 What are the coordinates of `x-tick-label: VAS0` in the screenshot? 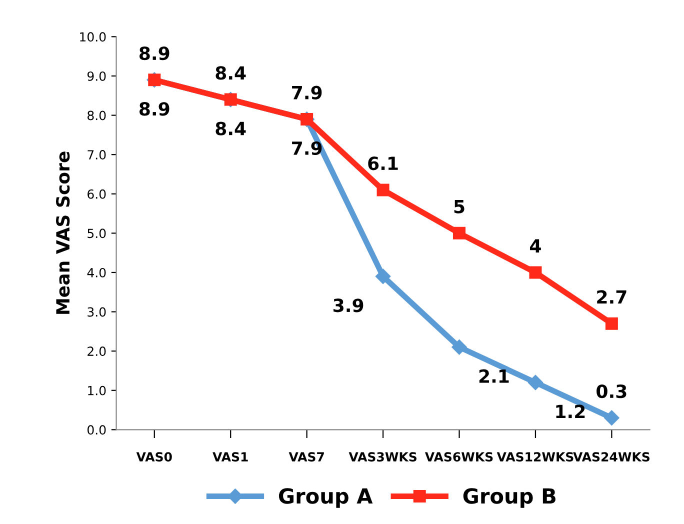 It's located at (154, 457).